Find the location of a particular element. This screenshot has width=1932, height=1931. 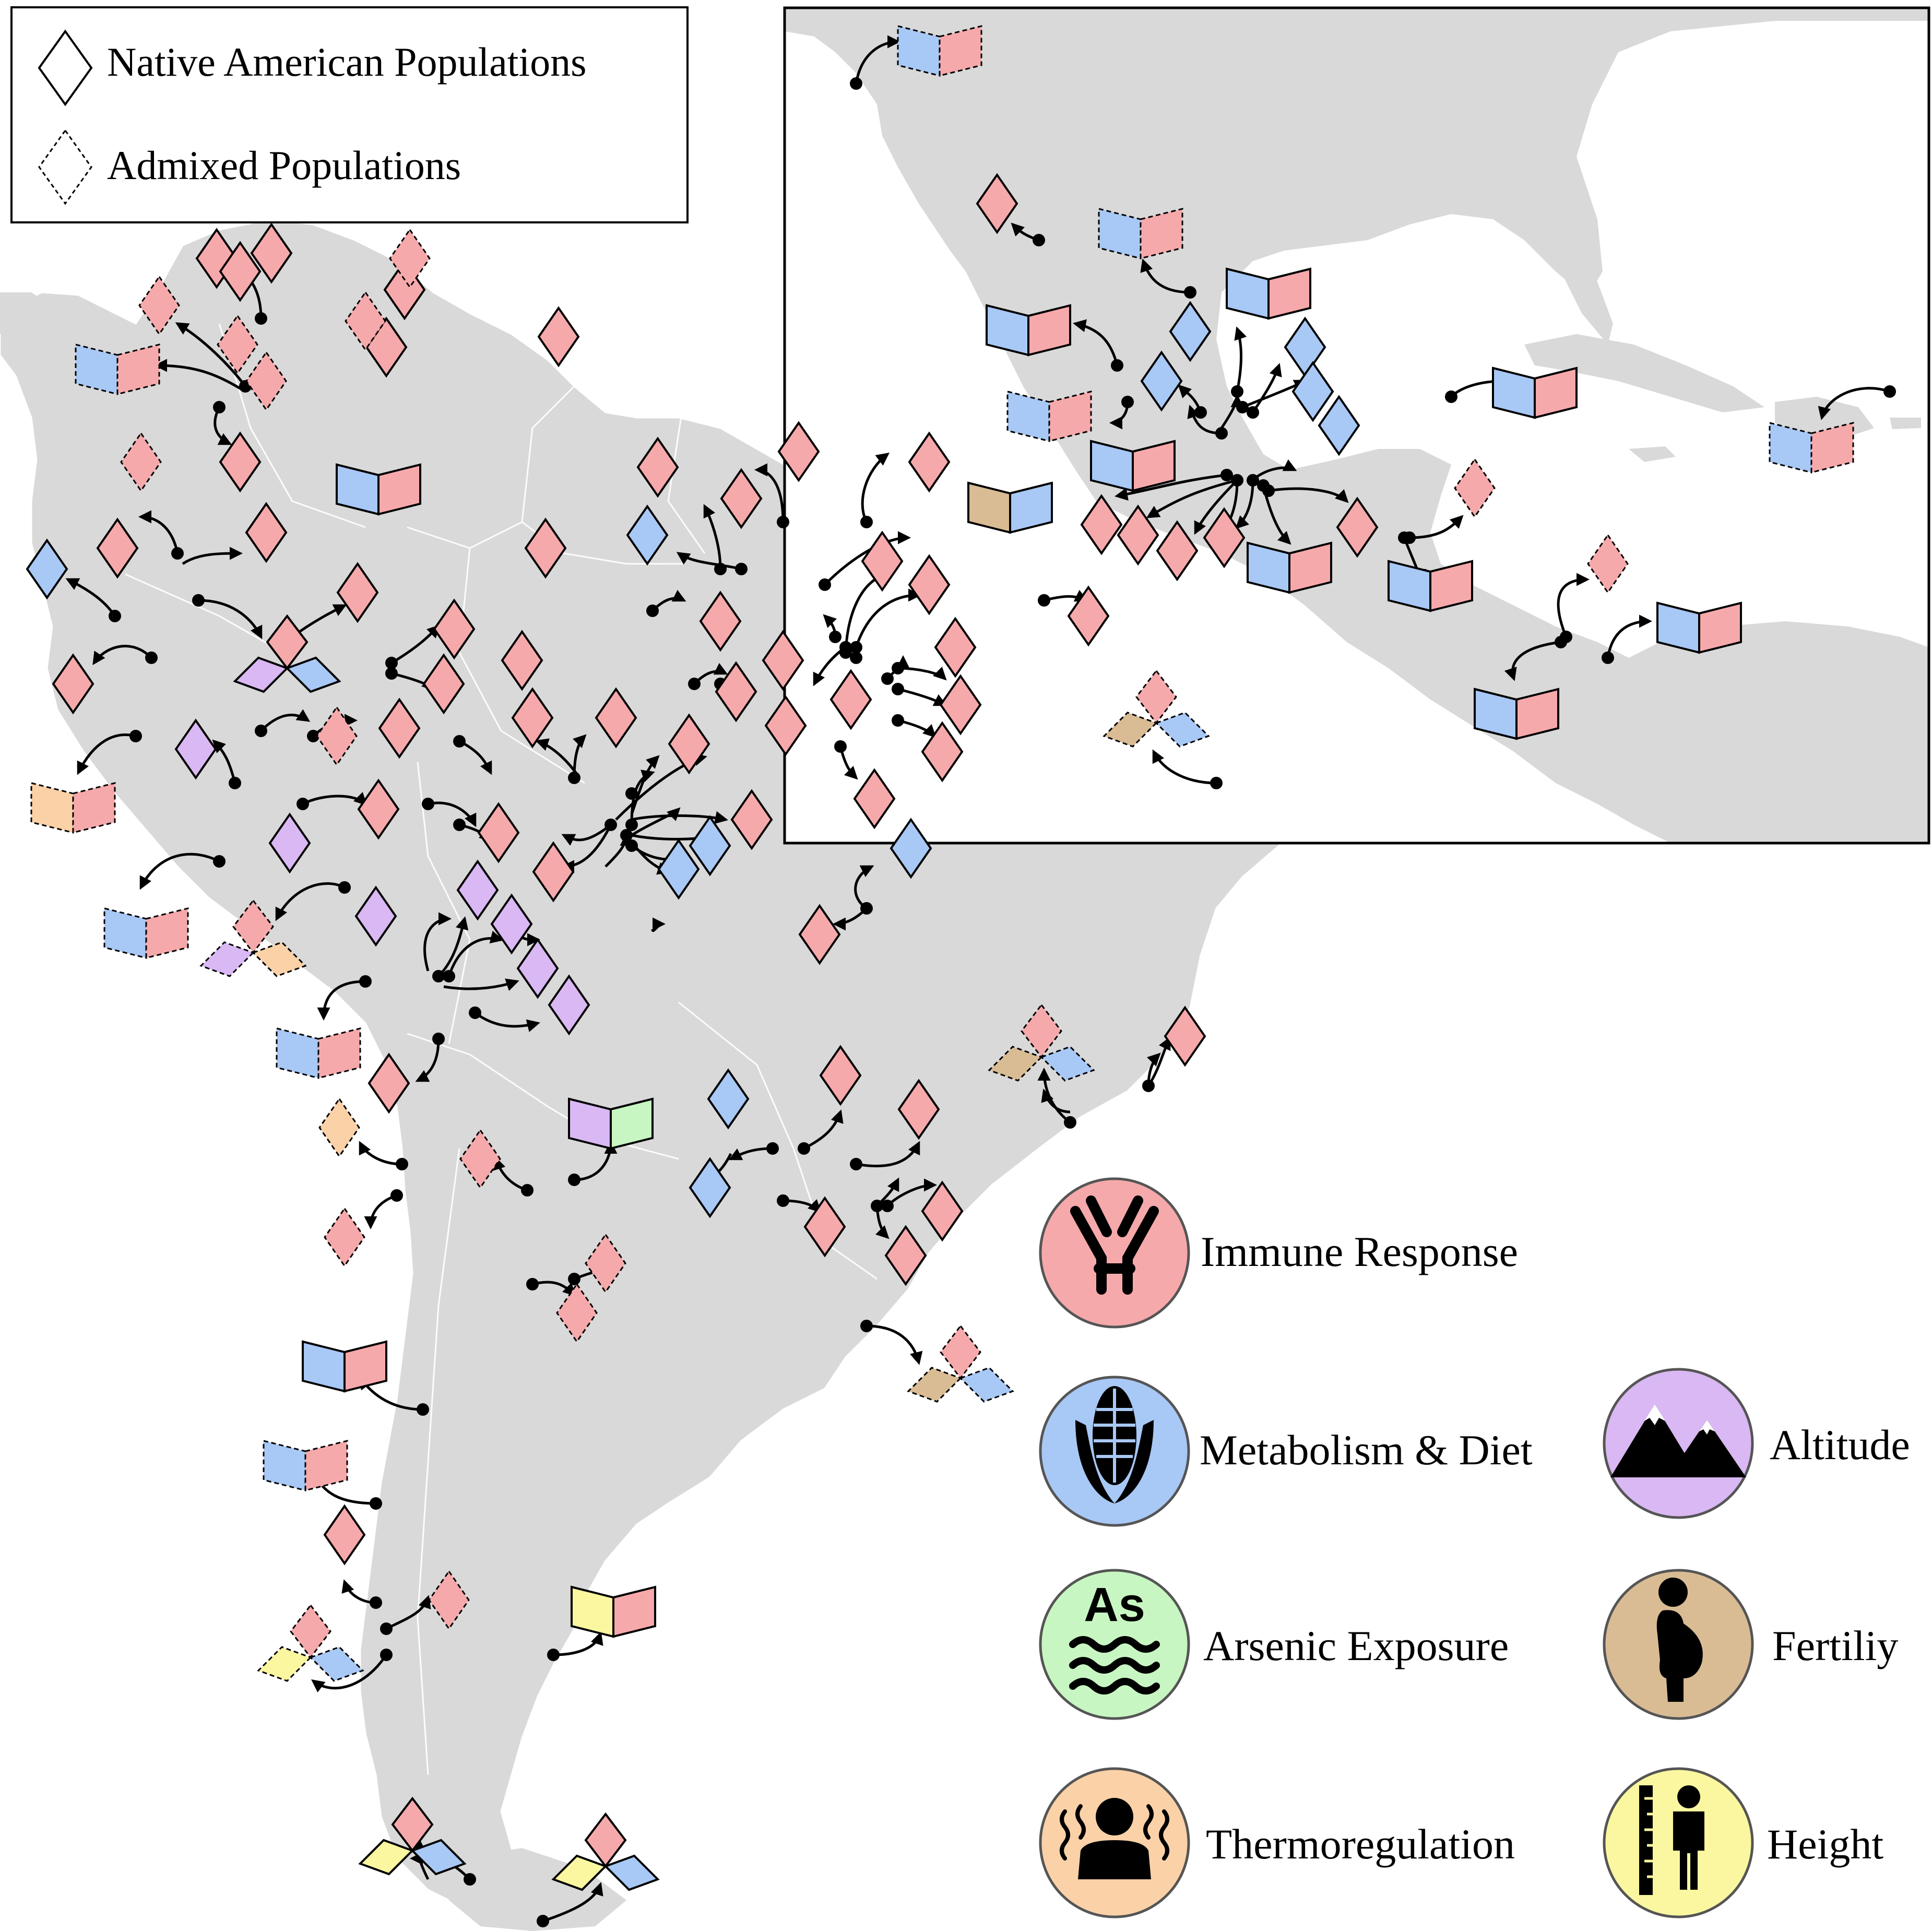

legend-metabolism-label: Metabolism & Diet is located at coordinates (1366, 1450).